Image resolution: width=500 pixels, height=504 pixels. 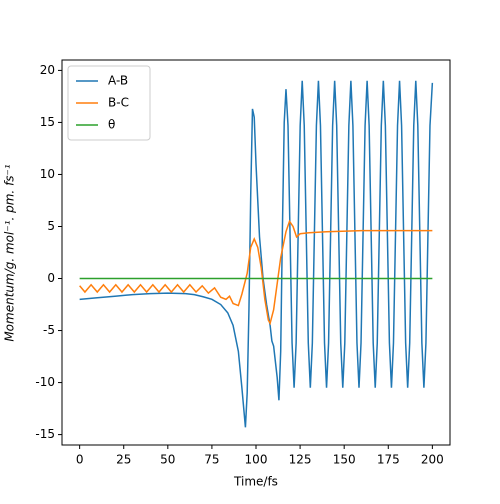 What do you see at coordinates (51, 278) in the screenshot?
I see `y-tick-label: 0` at bounding box center [51, 278].